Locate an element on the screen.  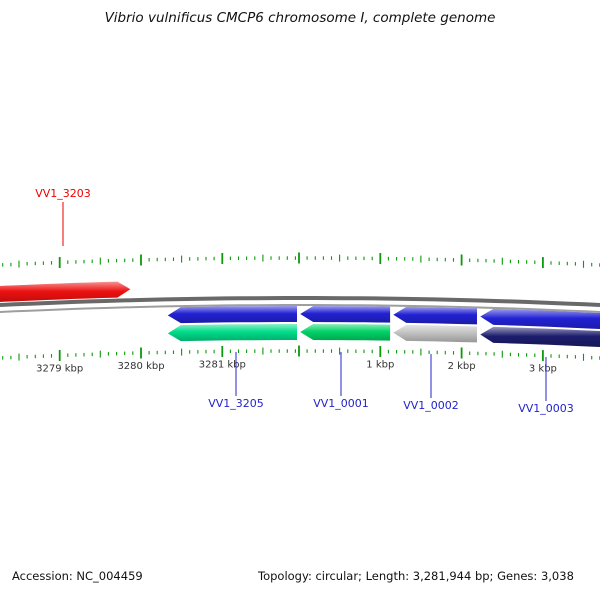
gene-label-VV1_0001: VV1_0001 is located at coordinates (341, 403).